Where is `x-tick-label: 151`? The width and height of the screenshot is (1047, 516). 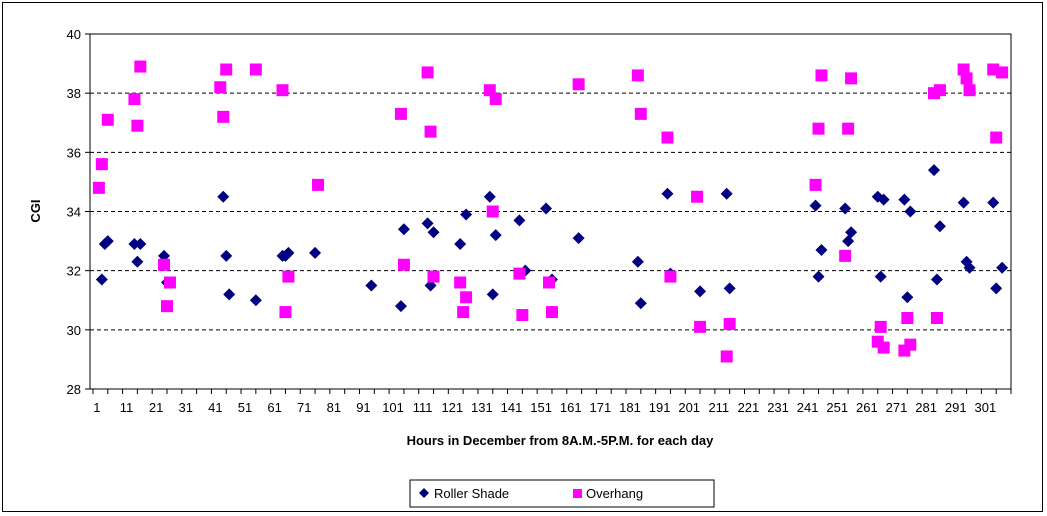
x-tick-label: 151 is located at coordinates (541, 407).